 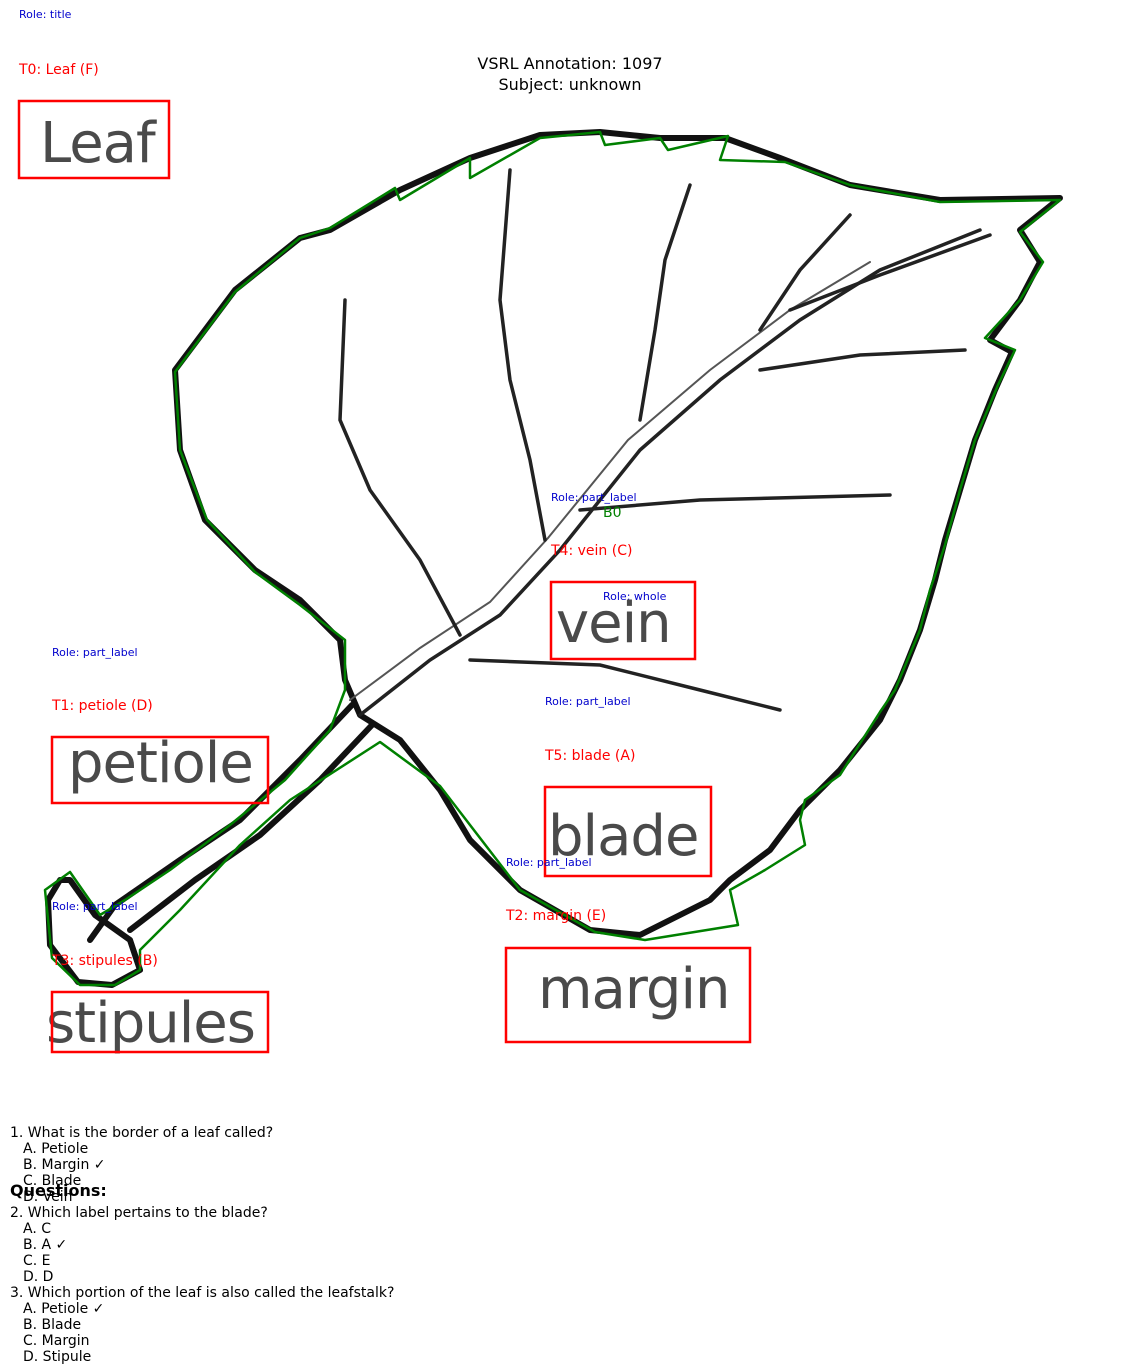 What do you see at coordinates (570, 84) in the screenshot?
I see `figure-title-line2: Subject: unknown` at bounding box center [570, 84].